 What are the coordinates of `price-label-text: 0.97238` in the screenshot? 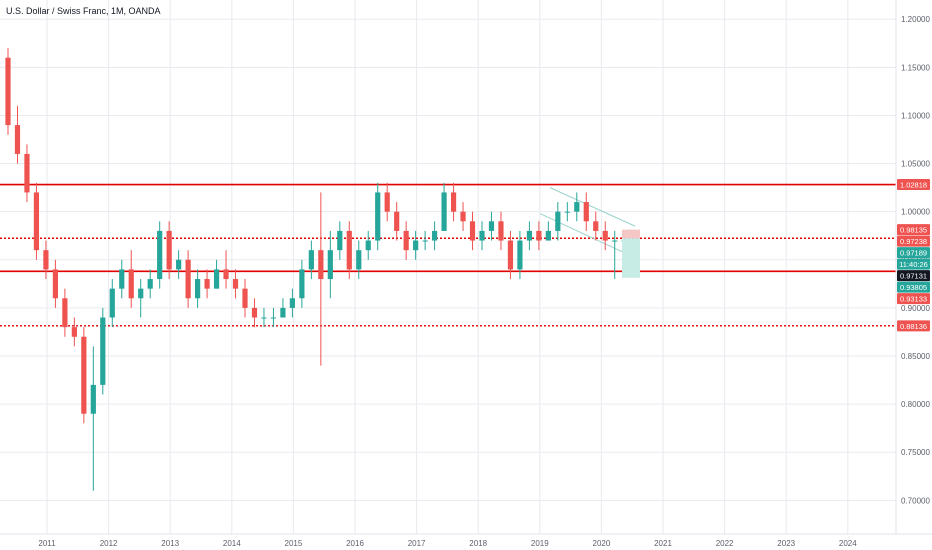 It's located at (913, 241).